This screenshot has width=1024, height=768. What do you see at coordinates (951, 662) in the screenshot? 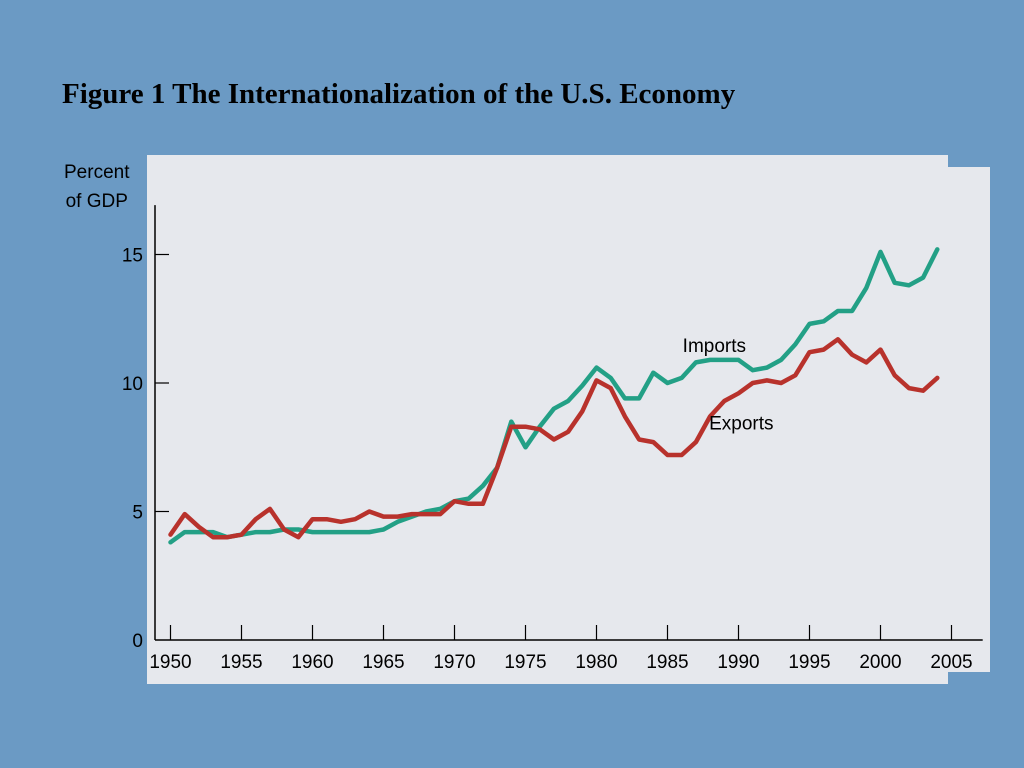
I see `x-tick-label: 2005` at bounding box center [951, 662].